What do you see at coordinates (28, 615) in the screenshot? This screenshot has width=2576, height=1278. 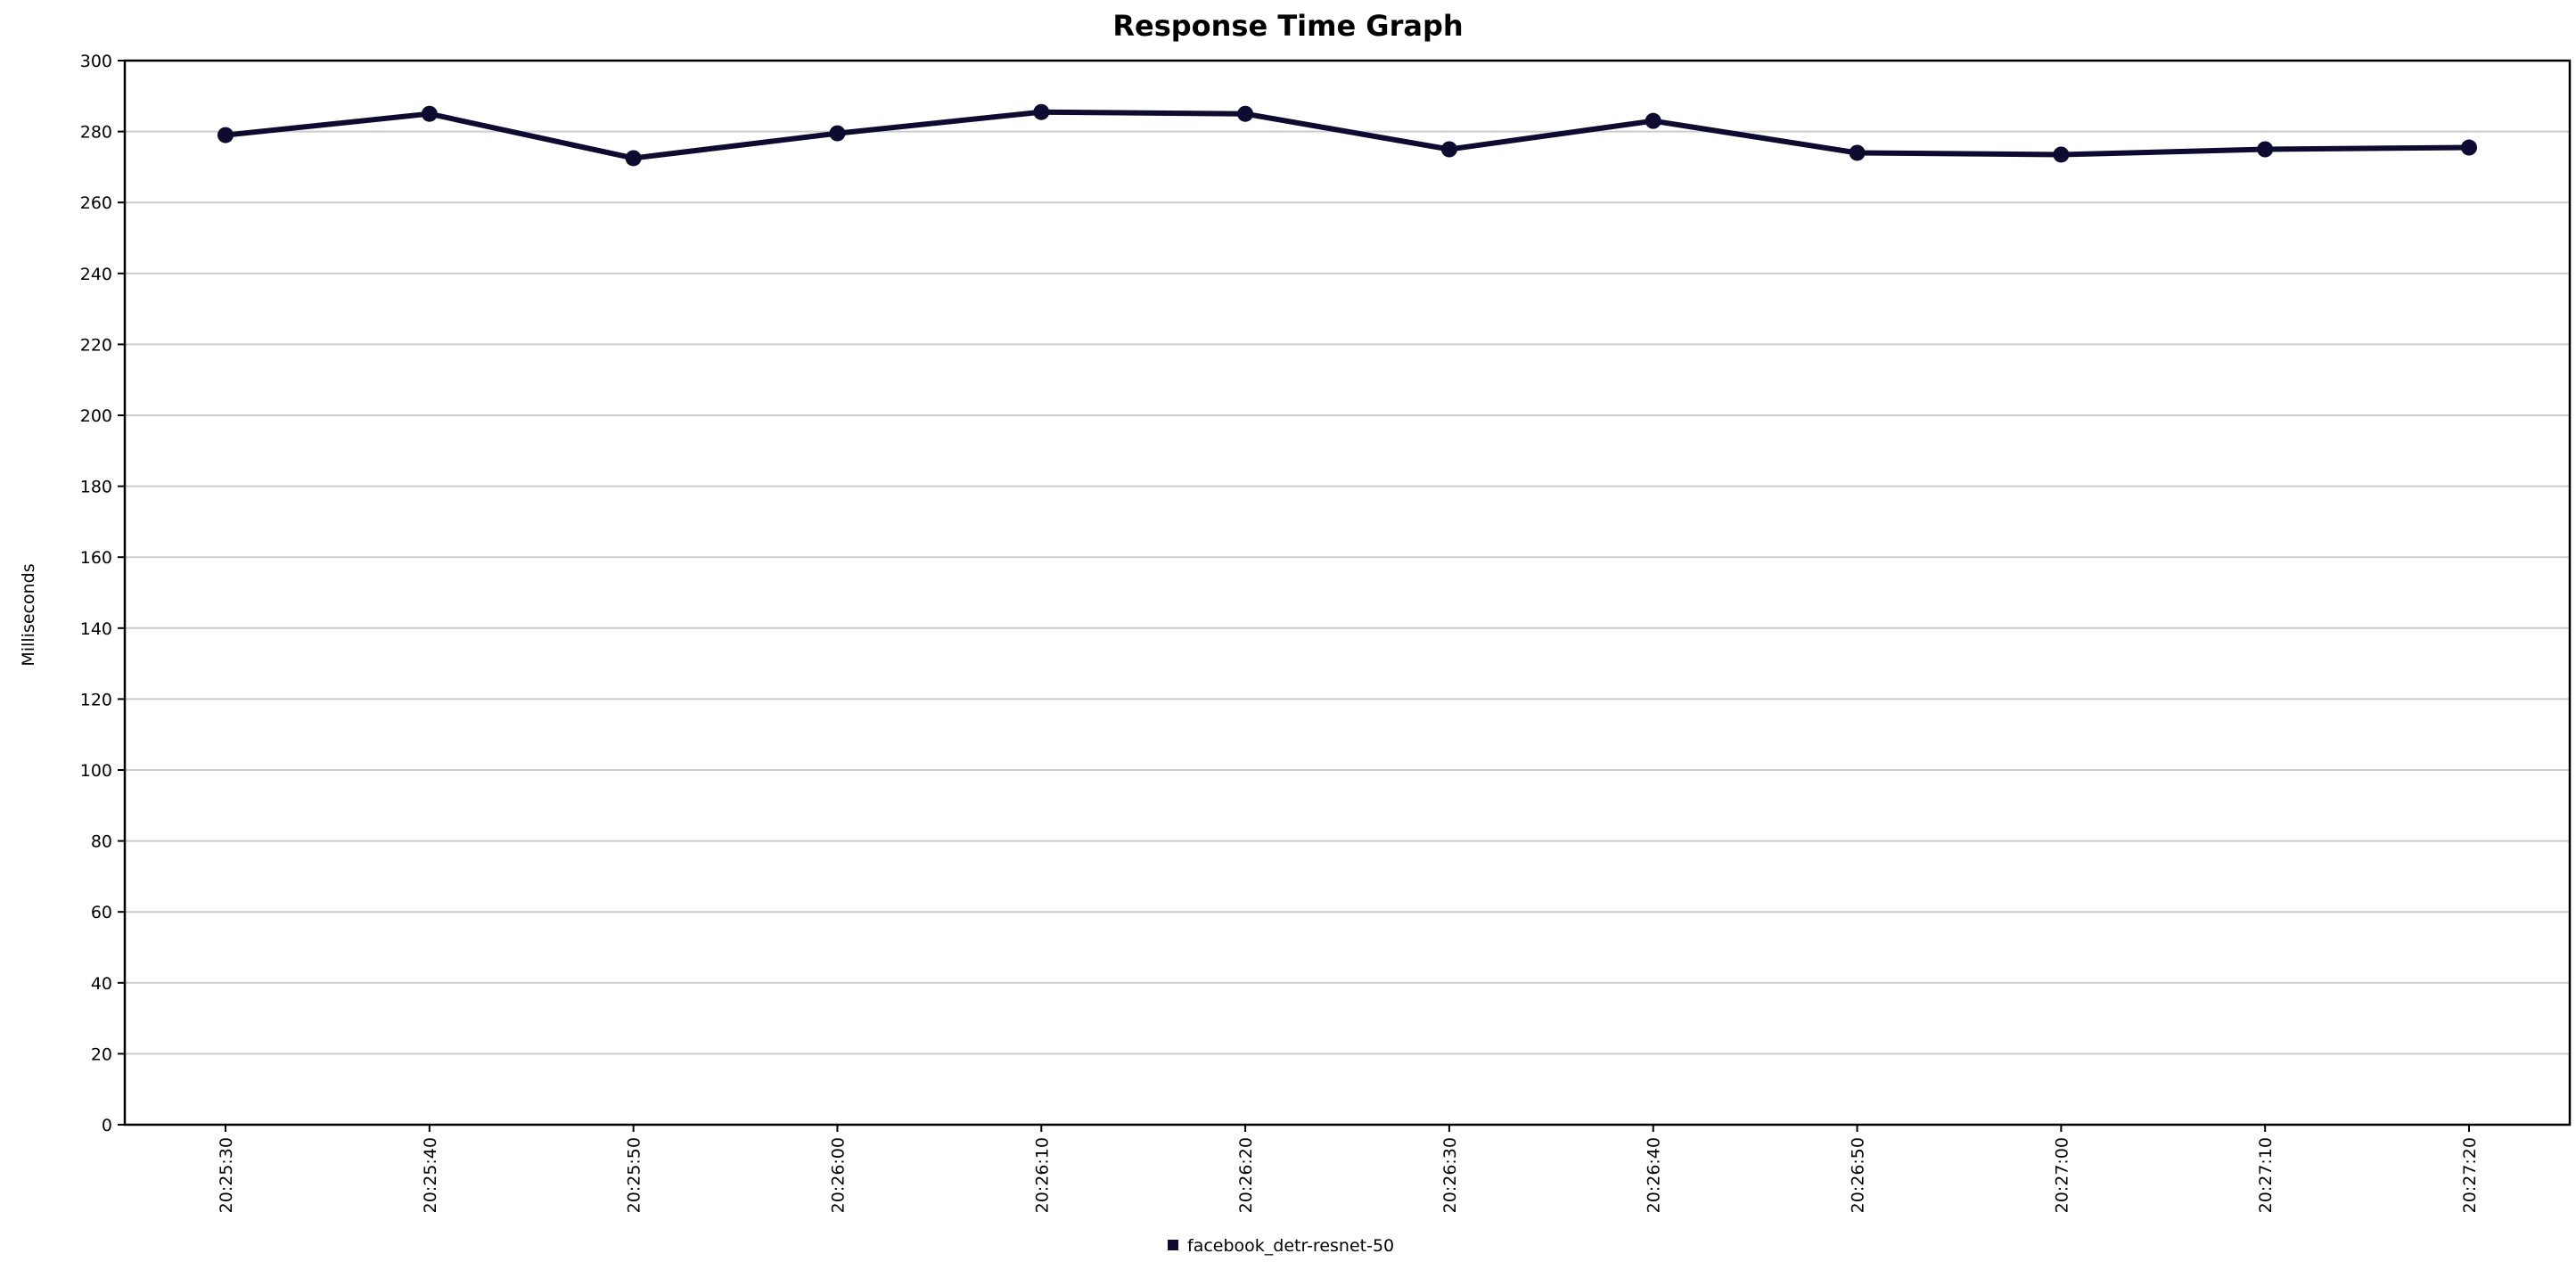 I see `y-axis-label: Milliseconds` at bounding box center [28, 615].